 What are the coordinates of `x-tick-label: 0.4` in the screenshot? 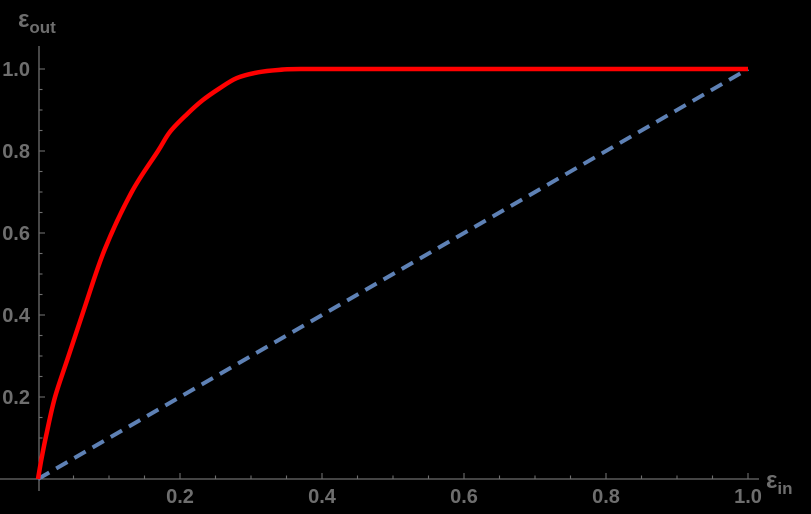 It's located at (322, 497).